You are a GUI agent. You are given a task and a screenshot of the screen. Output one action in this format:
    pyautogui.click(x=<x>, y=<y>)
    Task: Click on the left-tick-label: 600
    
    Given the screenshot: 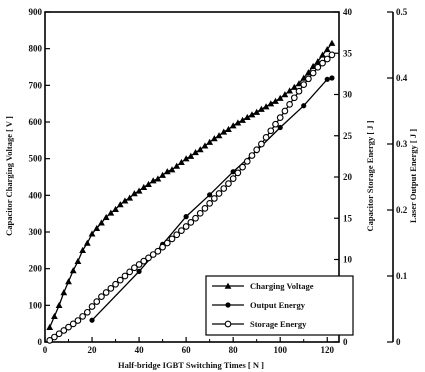 What is the action you would take?
    pyautogui.click(x=36, y=122)
    